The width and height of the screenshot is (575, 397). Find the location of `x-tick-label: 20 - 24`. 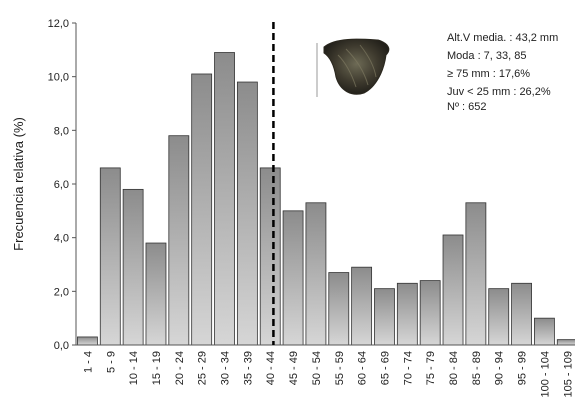

x-tick-label: 20 - 24 is located at coordinates (180, 368).